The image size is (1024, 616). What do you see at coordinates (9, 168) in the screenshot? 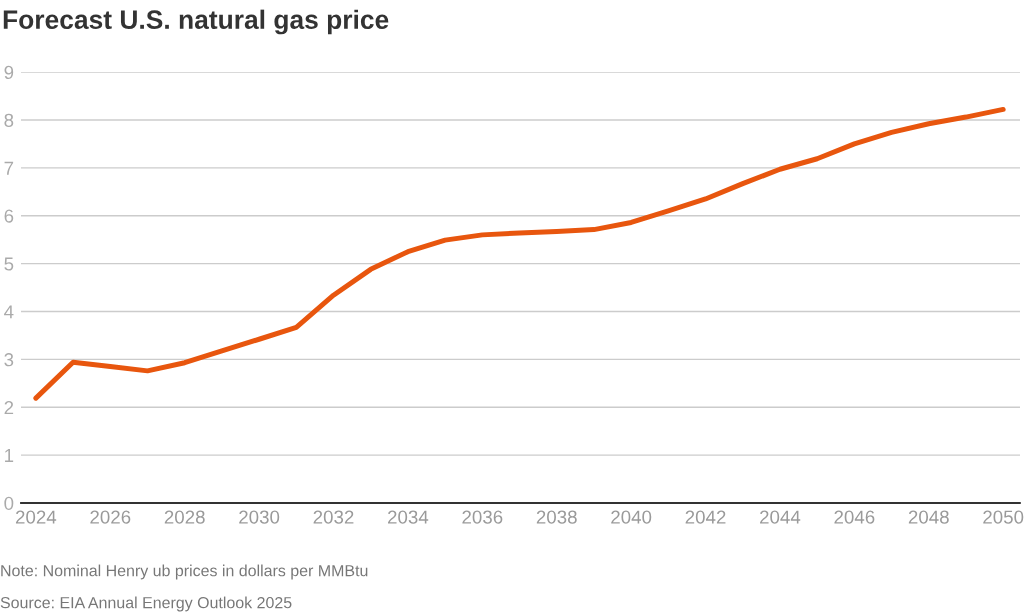
I see `y-tick-label: 7` at bounding box center [9, 168].